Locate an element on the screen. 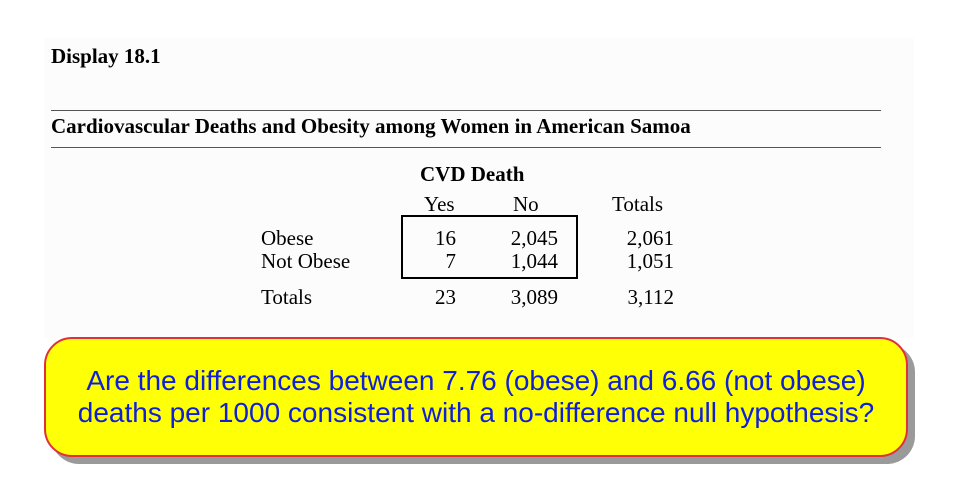 The width and height of the screenshot is (961, 504). cell-totals-totals: 3,112 is located at coordinates (650, 297).